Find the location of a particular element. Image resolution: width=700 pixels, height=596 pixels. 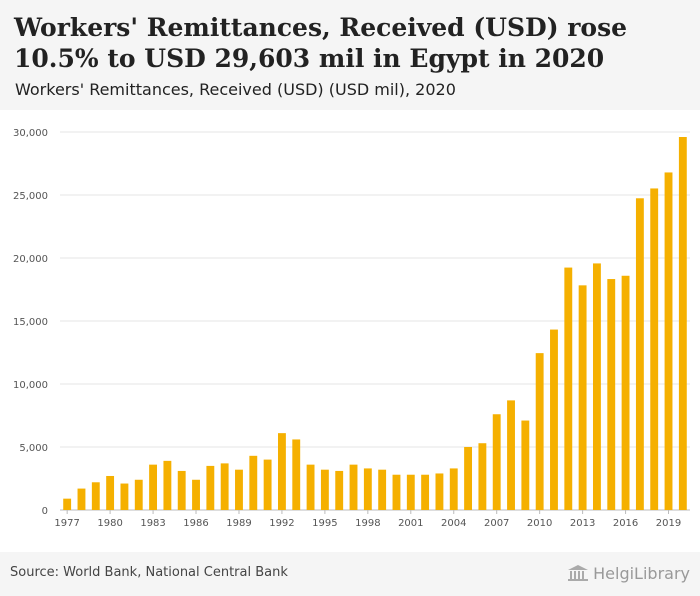

x-tick-label: 2013 is located at coordinates (582, 523).